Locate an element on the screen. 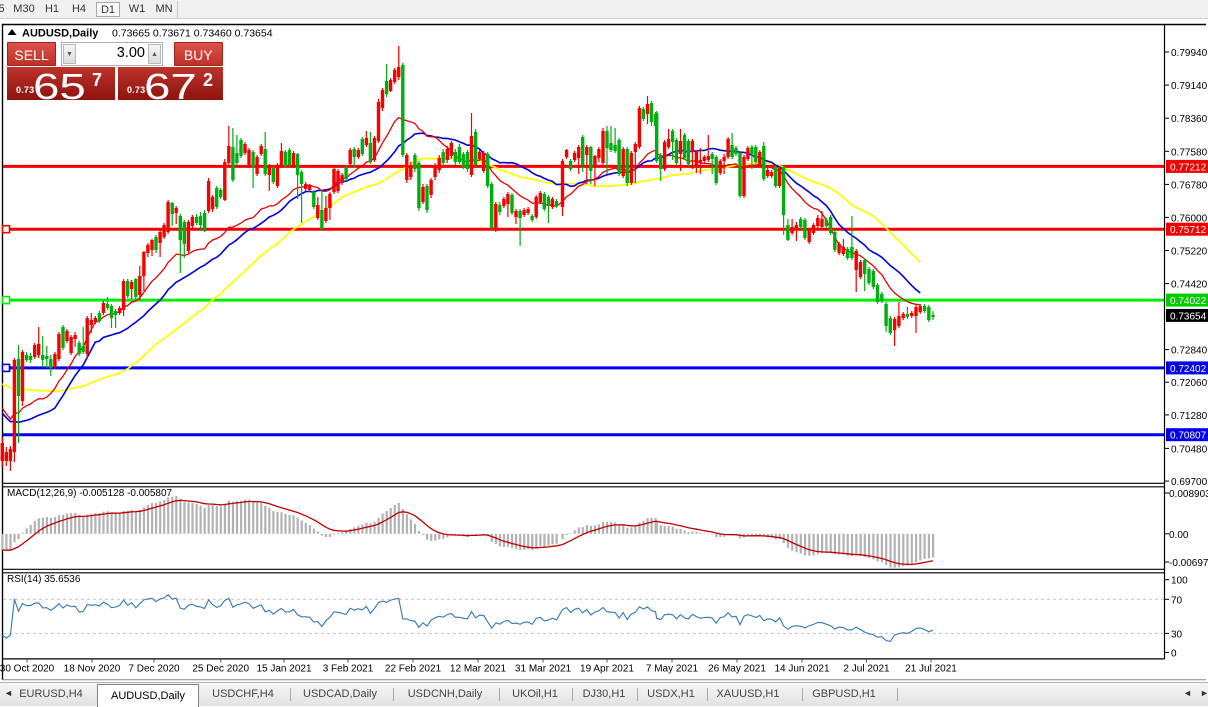 This screenshot has height=707, width=1208. svg-text: 0.72402 is located at coordinates (1188, 369).